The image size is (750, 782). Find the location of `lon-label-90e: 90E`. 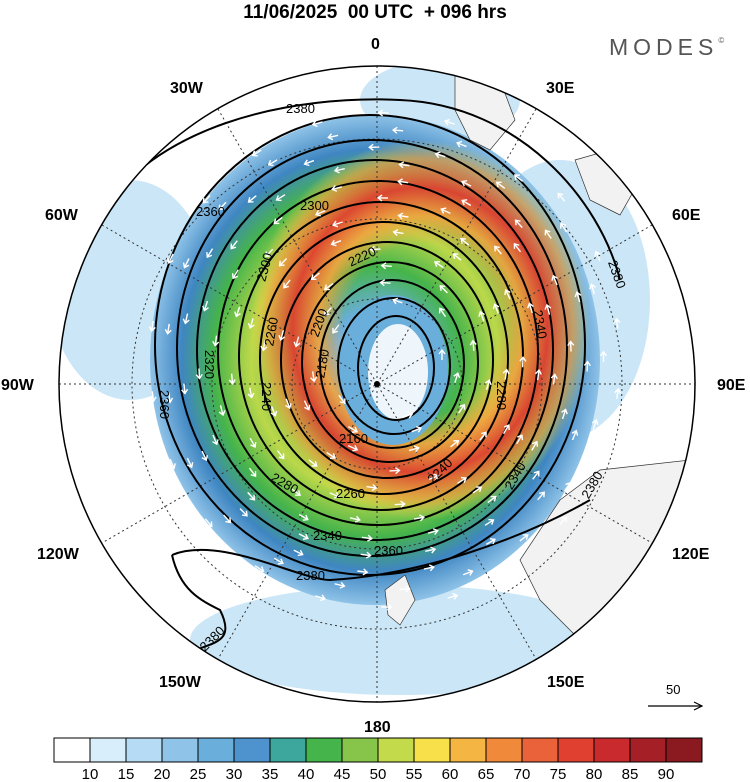

lon-label-90e: 90E is located at coordinates (731, 385).